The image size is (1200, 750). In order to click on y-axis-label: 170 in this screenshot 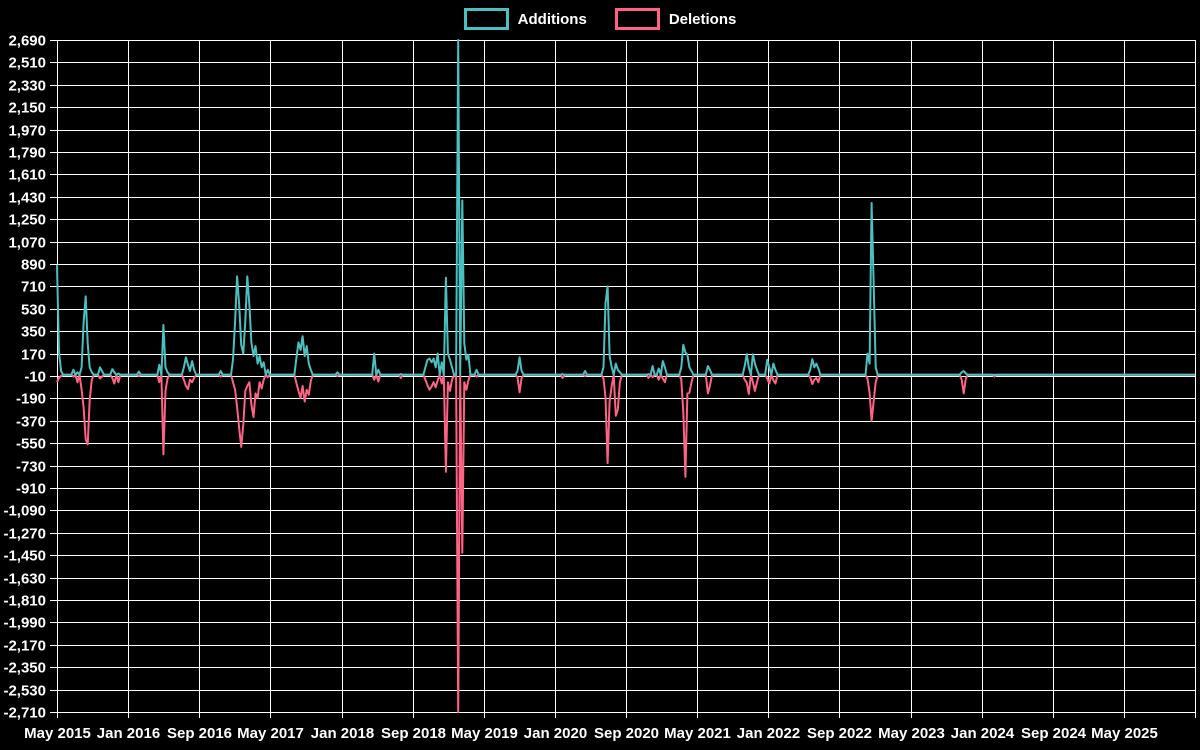, I will do `click(33, 355)`.